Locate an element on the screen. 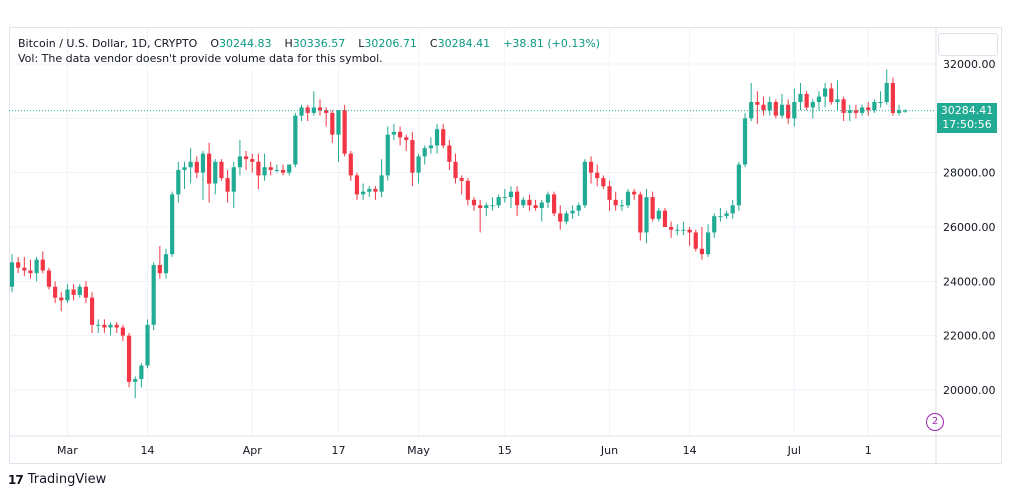 The height and width of the screenshot is (498, 1012). x-tick-label: May is located at coordinates (418, 450).